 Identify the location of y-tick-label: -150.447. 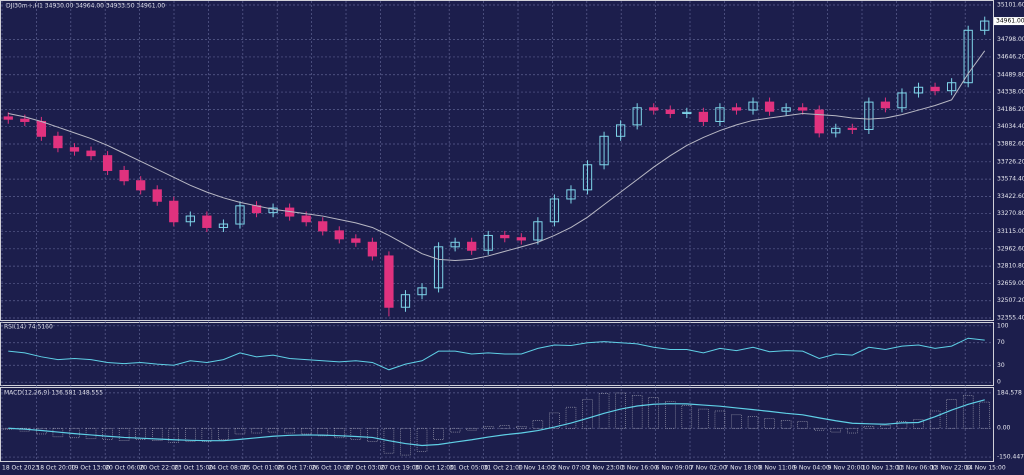
(1010, 457).